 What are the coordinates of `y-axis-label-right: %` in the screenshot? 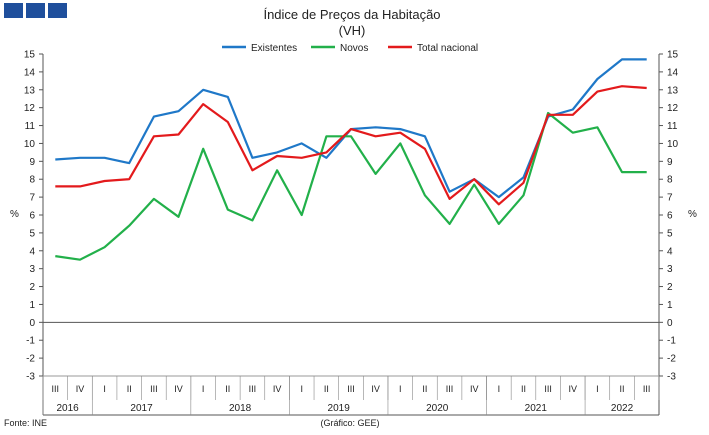 It's located at (692, 214).